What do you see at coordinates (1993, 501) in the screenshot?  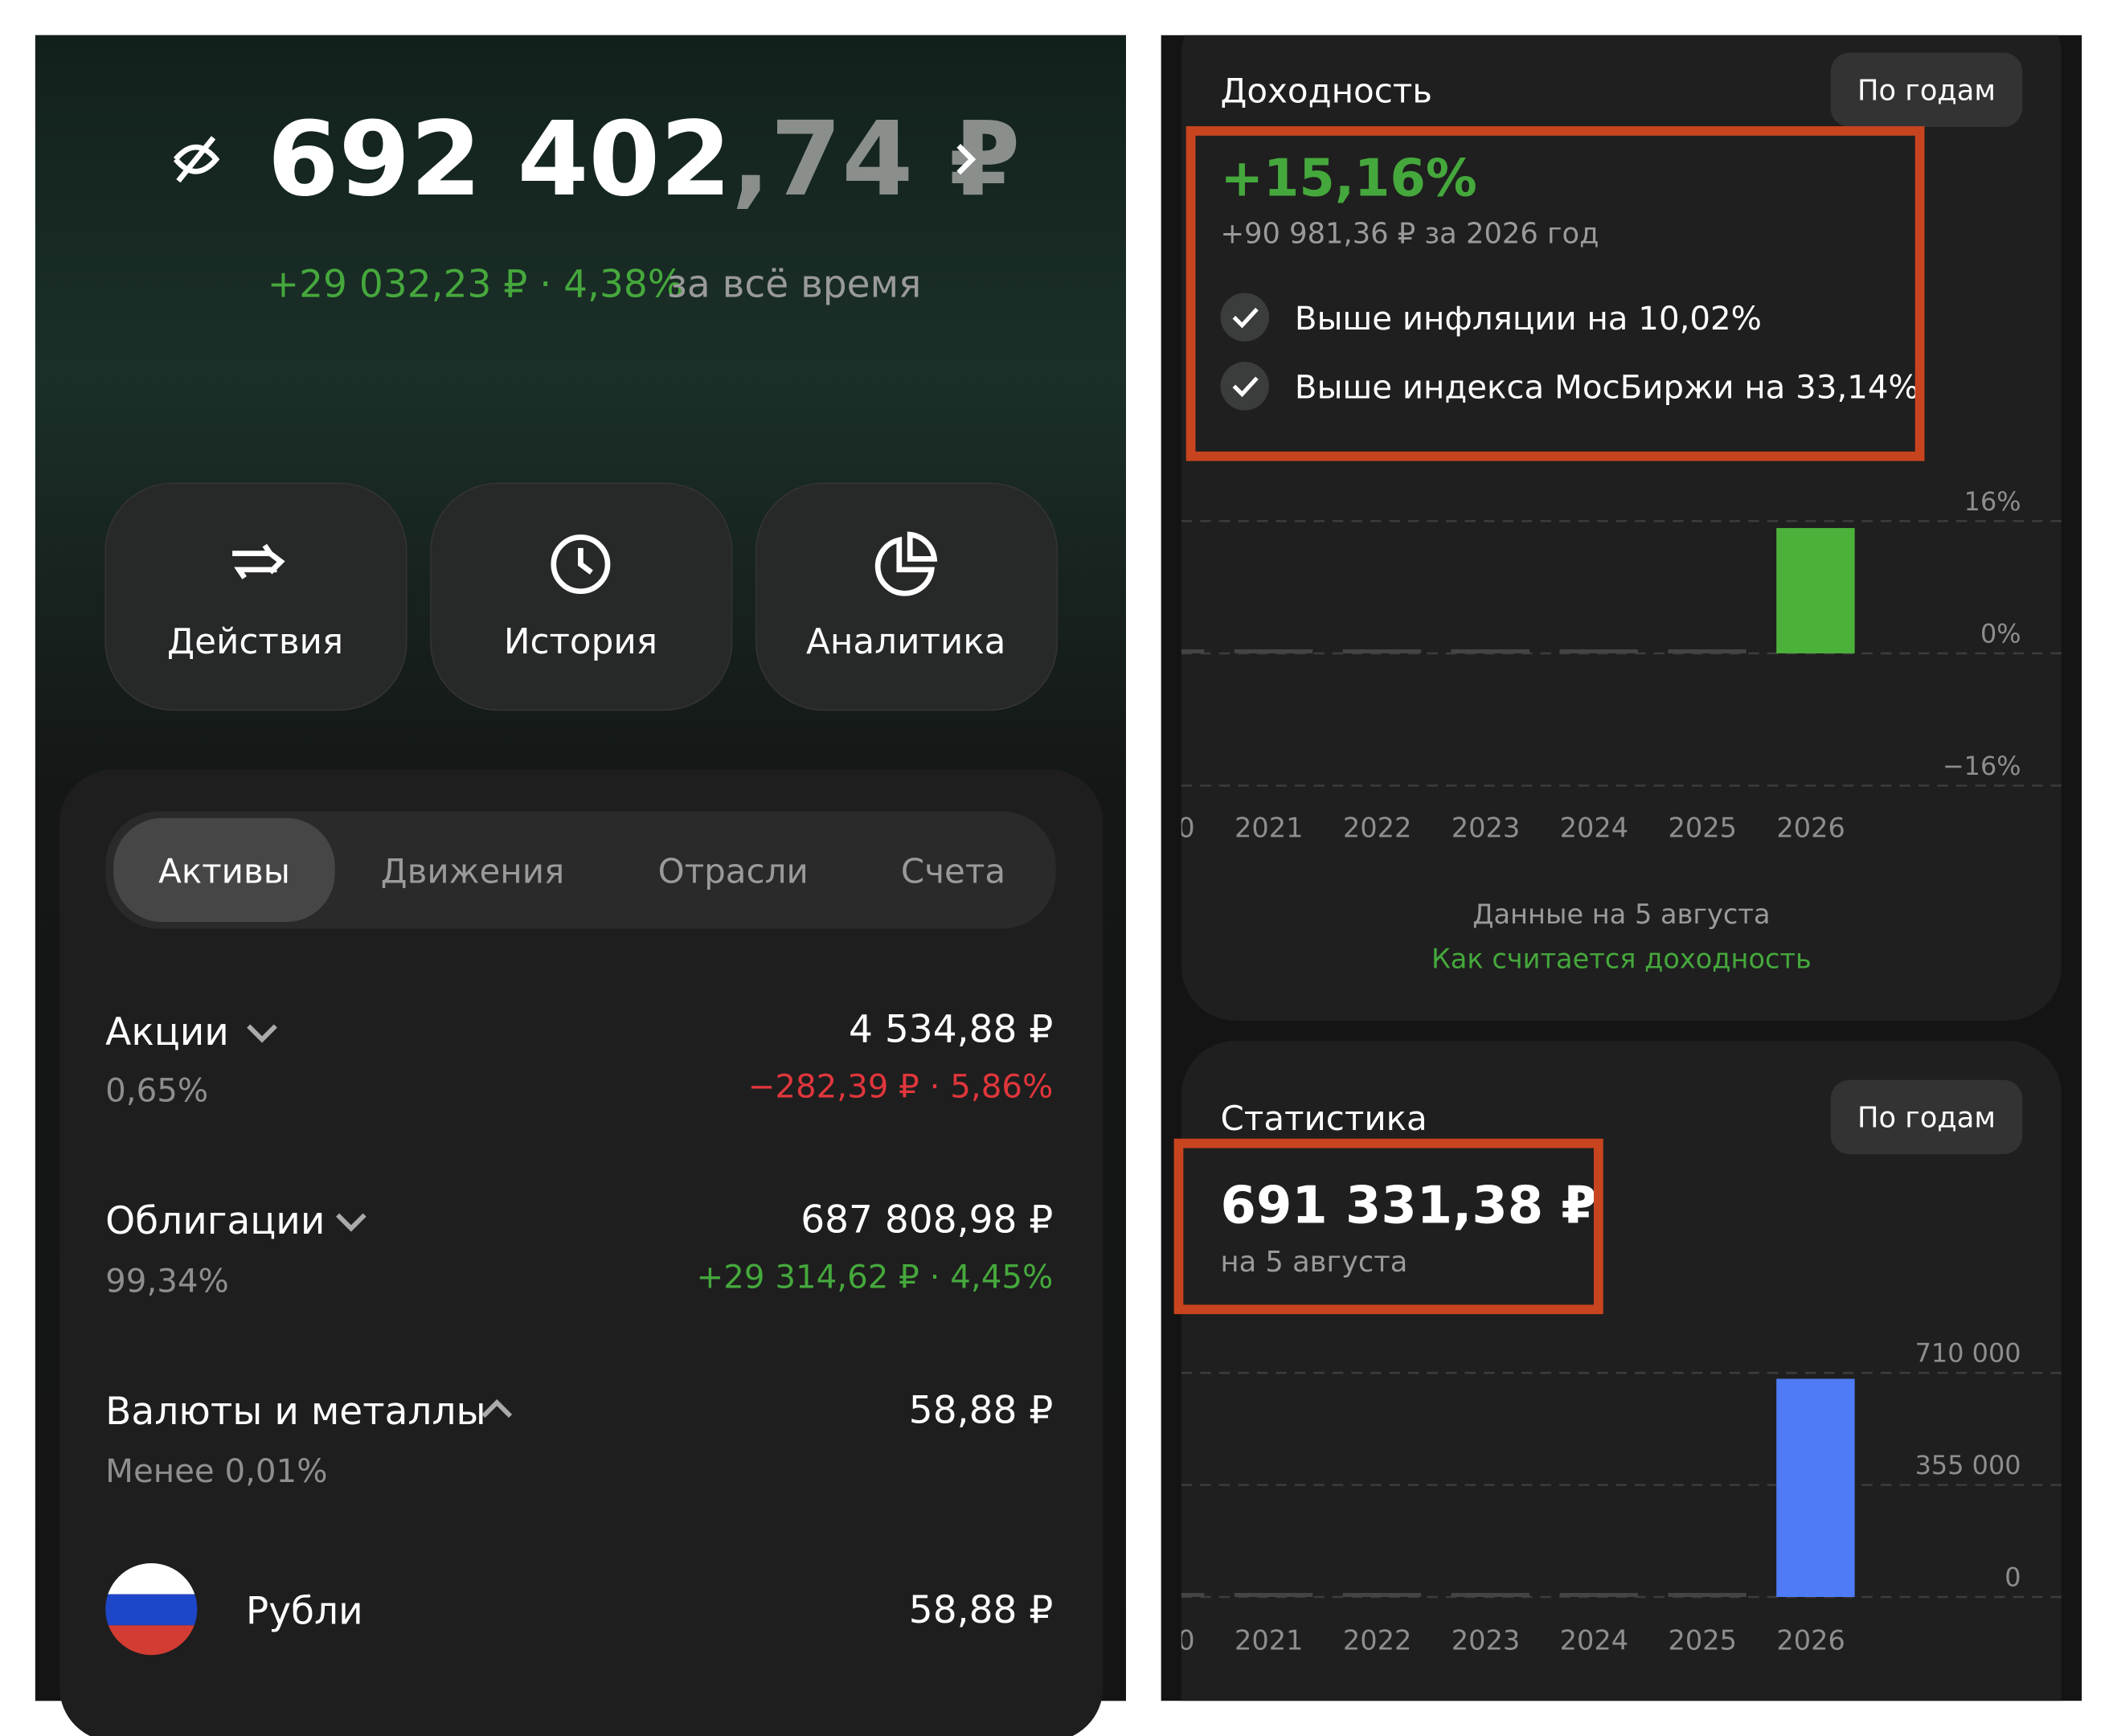 I see `y-tick-label: 16%` at bounding box center [1993, 501].